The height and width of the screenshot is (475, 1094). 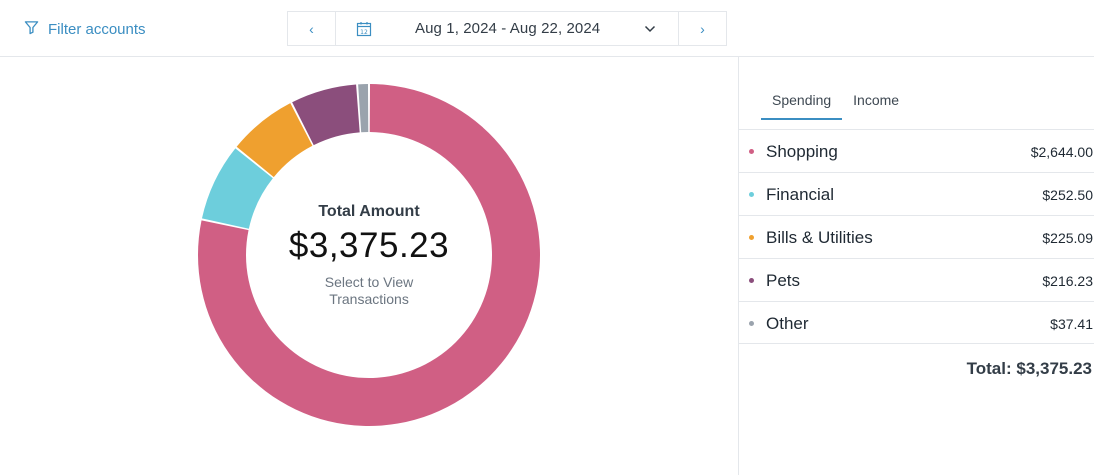 I want to click on category-row-shopping: Shopping $2,644.00, so click(x=916, y=150).